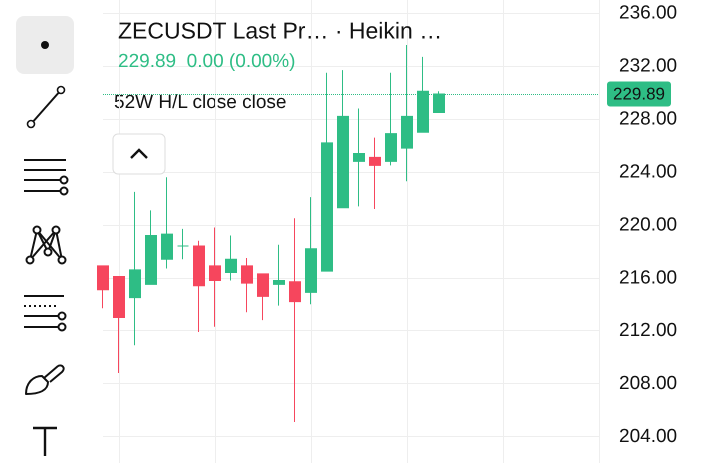 This screenshot has height=463, width=720. I want to click on text: 229.89 0.00 (0.00%), so click(207, 61).